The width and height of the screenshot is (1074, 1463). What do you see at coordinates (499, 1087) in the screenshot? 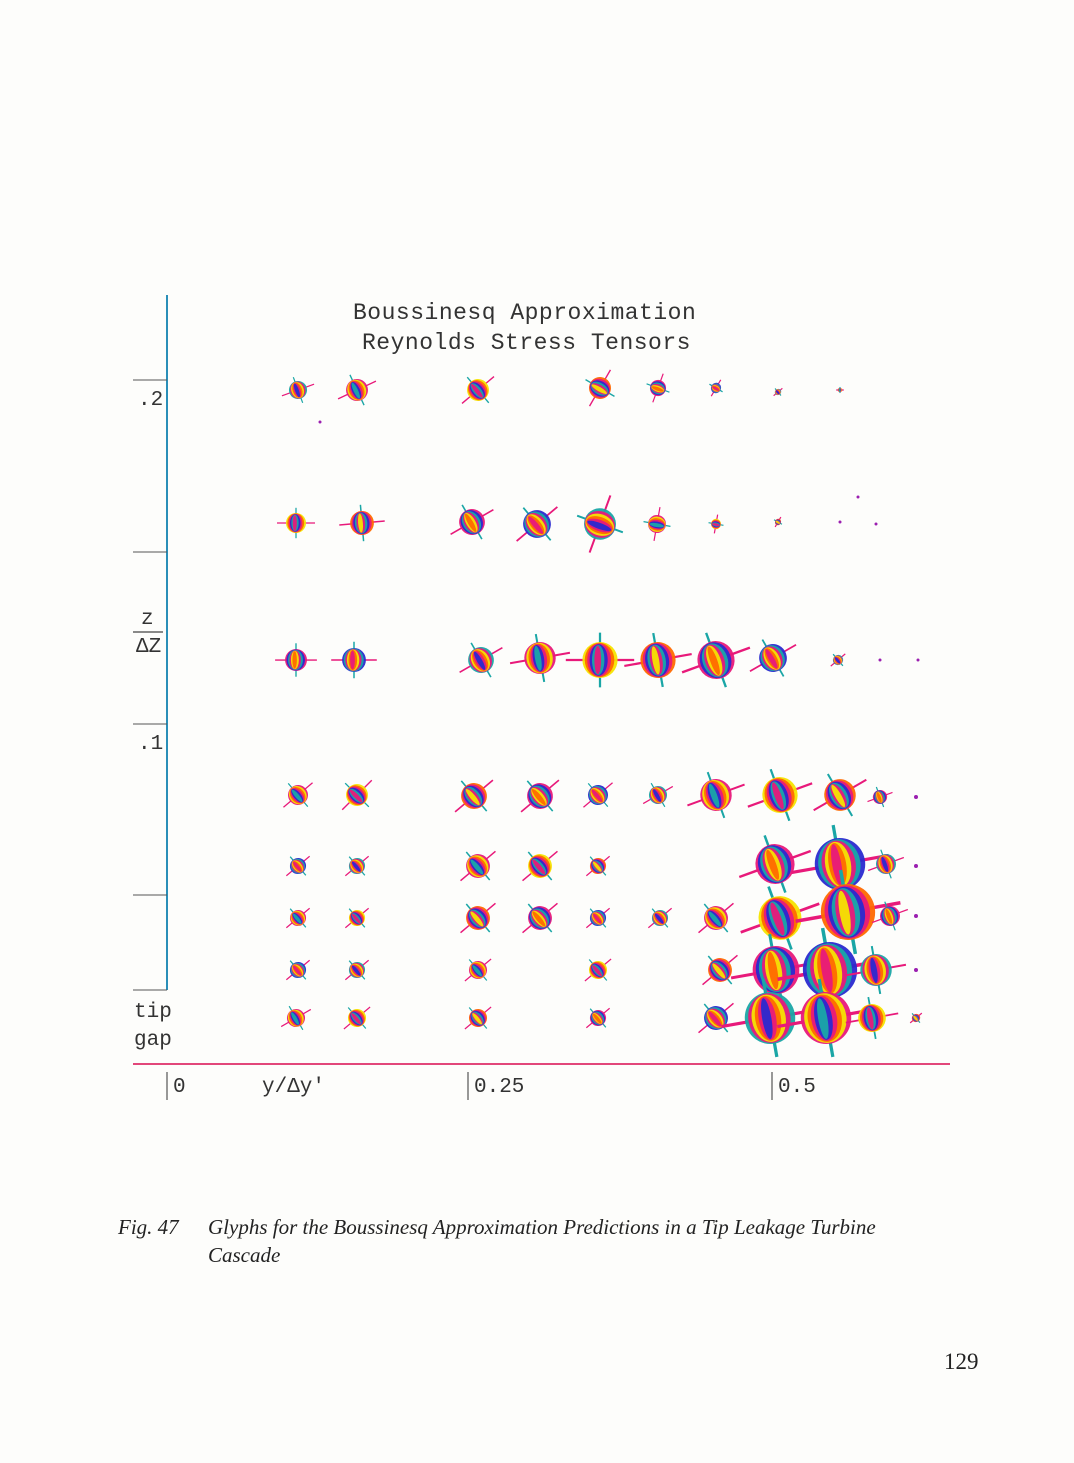
I see `x-tick-label: 0.25` at bounding box center [499, 1087].